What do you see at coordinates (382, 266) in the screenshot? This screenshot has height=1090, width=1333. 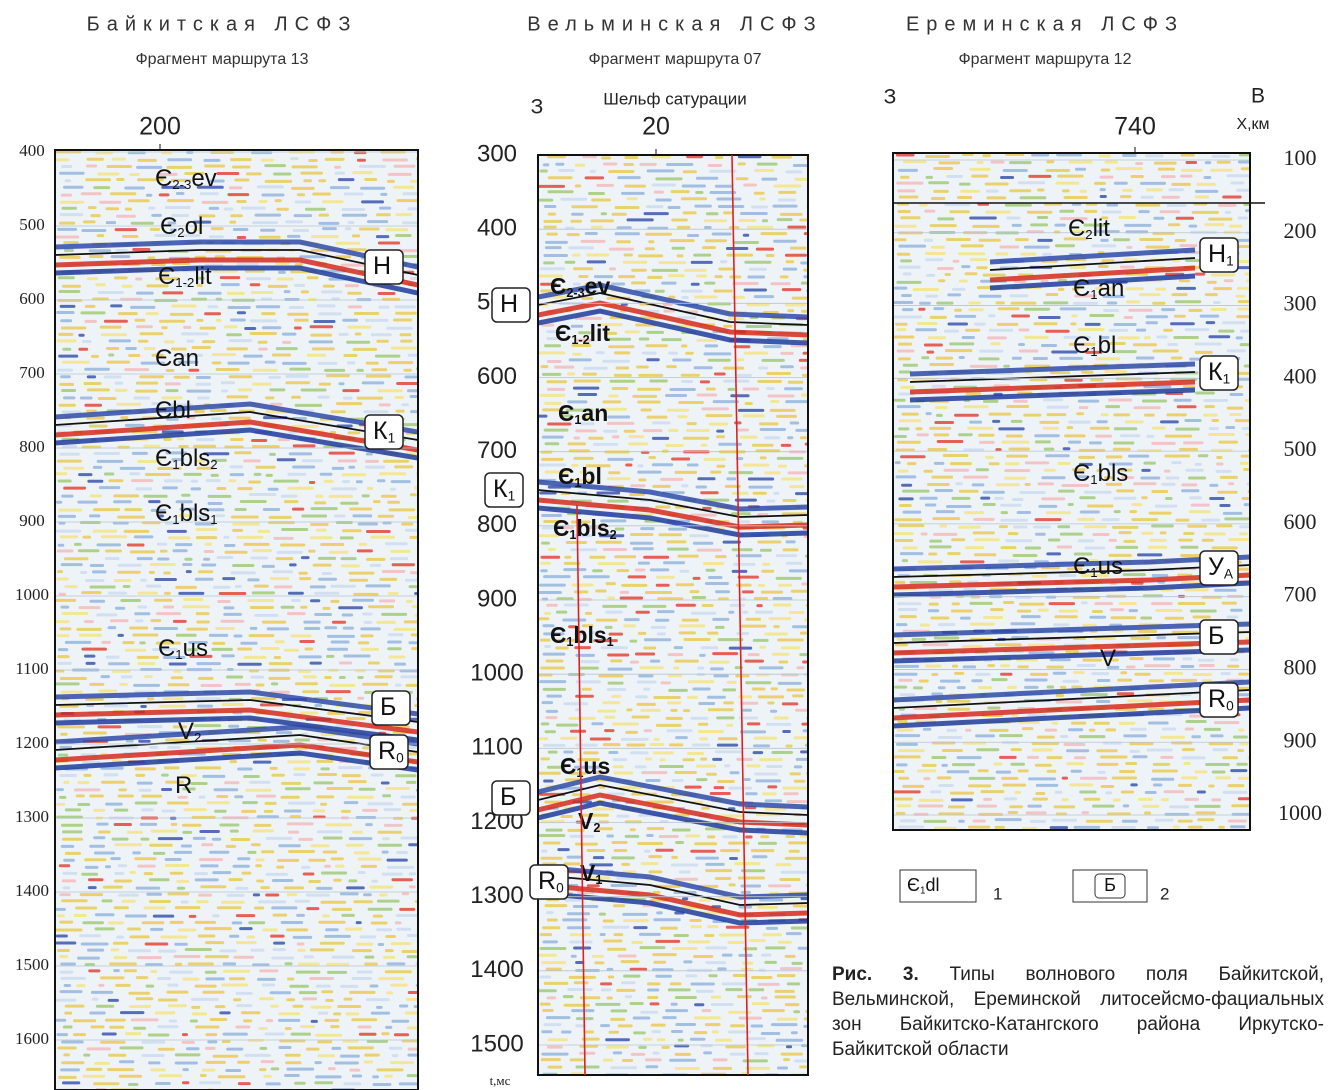 I see `horizon-label: Н` at bounding box center [382, 266].